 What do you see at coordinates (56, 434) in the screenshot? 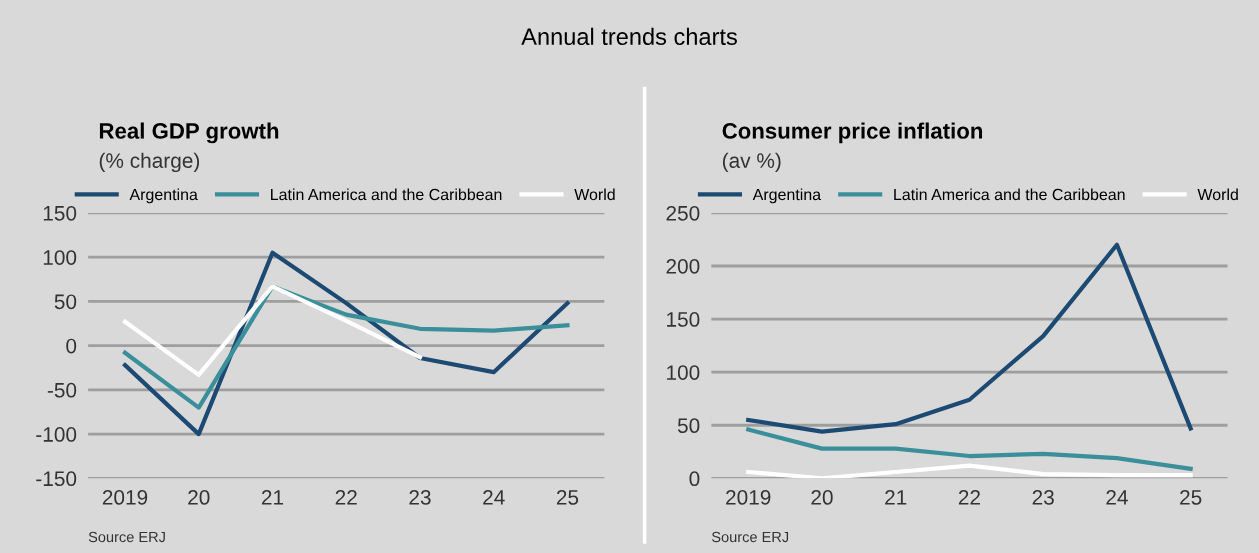
I see `y-tick-label: -100` at bounding box center [56, 434].